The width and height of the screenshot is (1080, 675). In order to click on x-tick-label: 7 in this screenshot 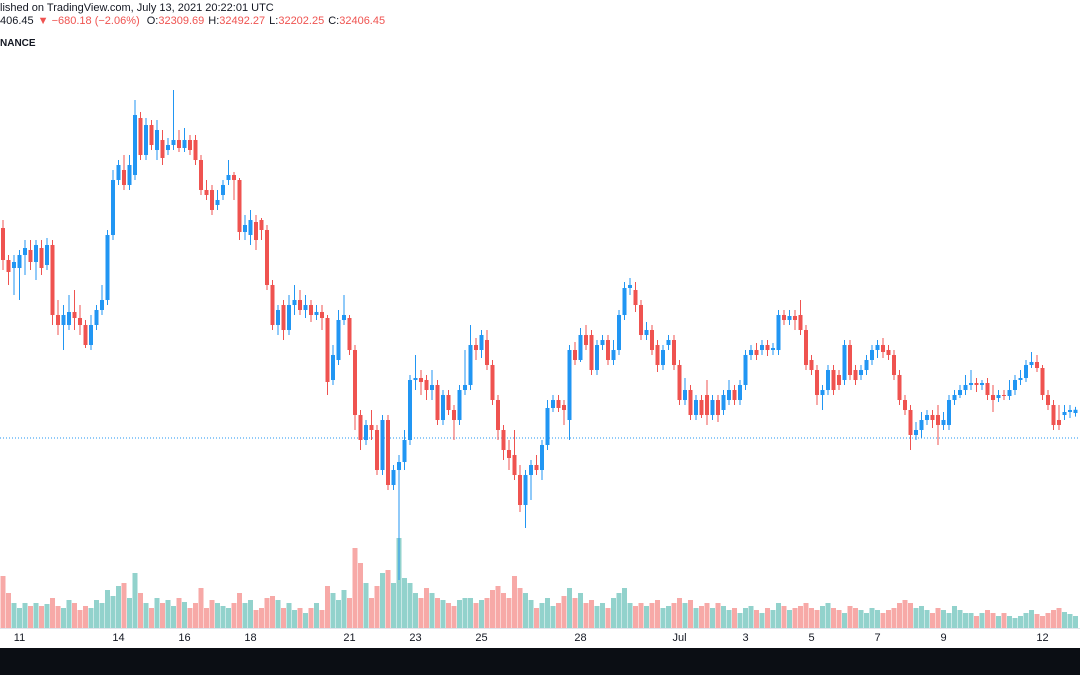, I will do `click(877, 638)`.